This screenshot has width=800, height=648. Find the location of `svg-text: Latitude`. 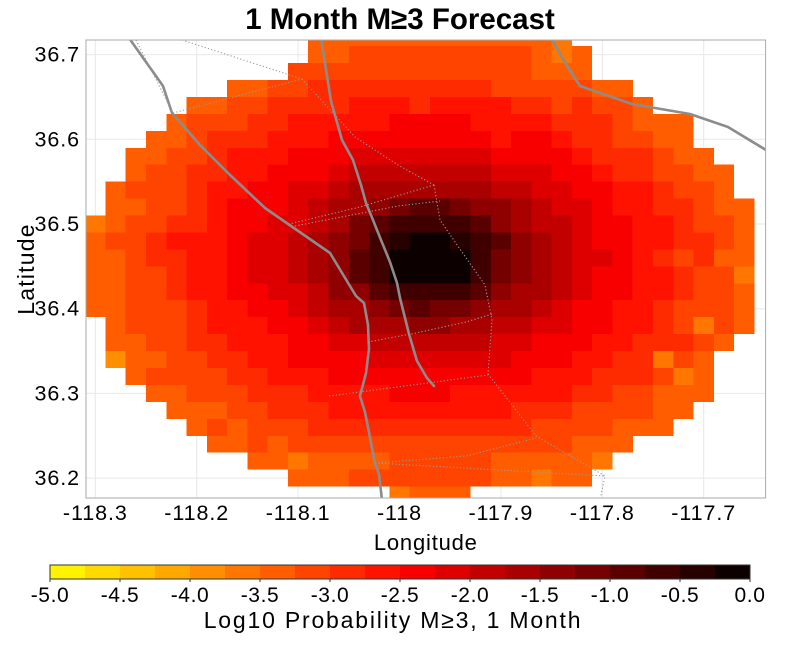

svg-text: Latitude is located at coordinates (26, 268).